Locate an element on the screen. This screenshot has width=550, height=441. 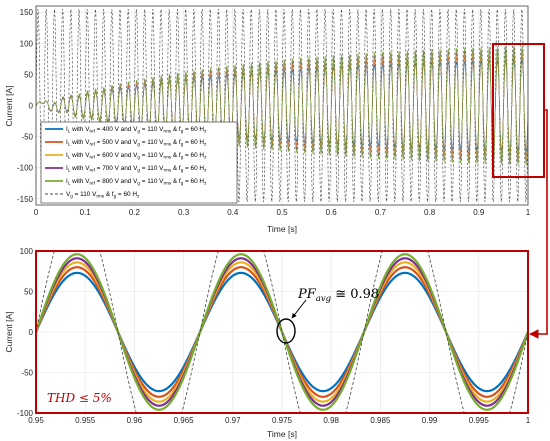
legend-box is located at coordinates (139, 162).